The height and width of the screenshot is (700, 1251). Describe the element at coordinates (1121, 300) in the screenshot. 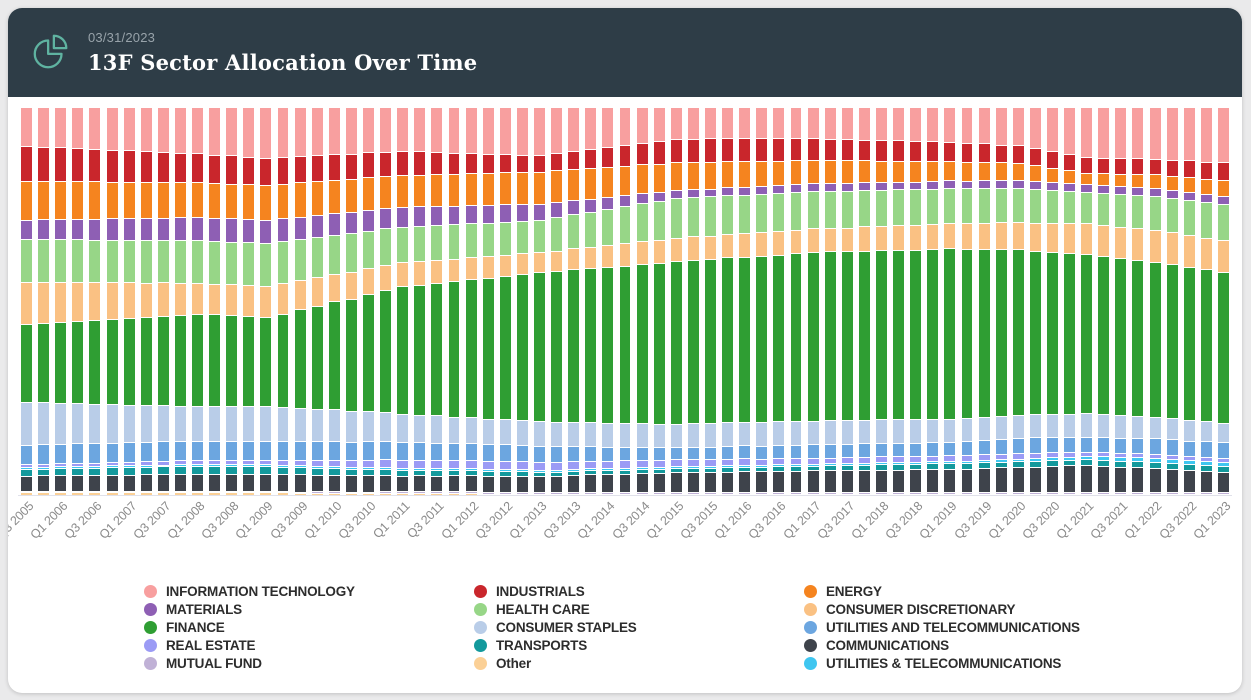

I see `bar-q3-2021` at that location.